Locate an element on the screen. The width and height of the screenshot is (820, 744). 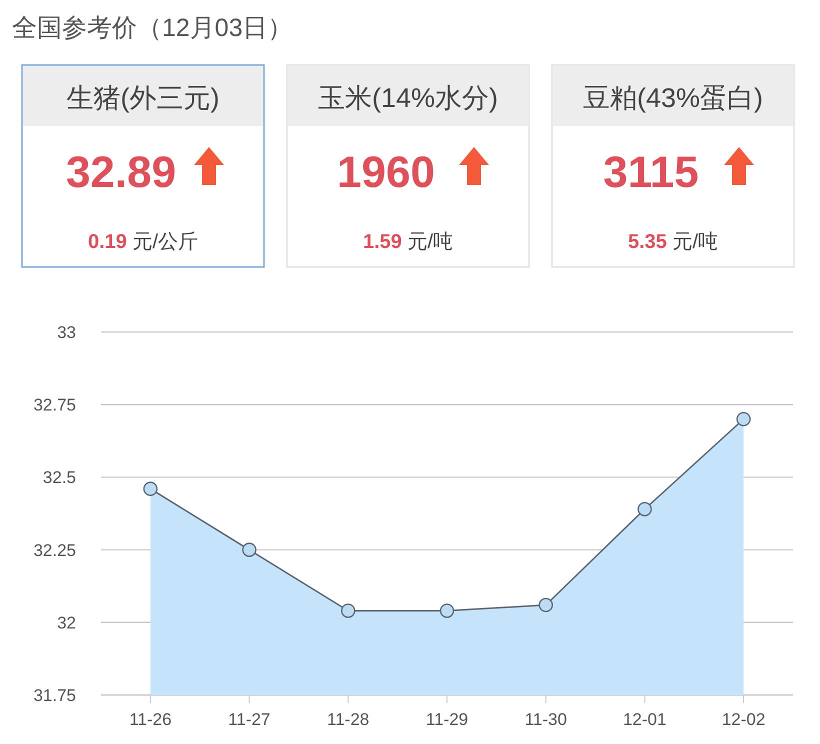
x-tick-label: 11-26 is located at coordinates (150, 719).